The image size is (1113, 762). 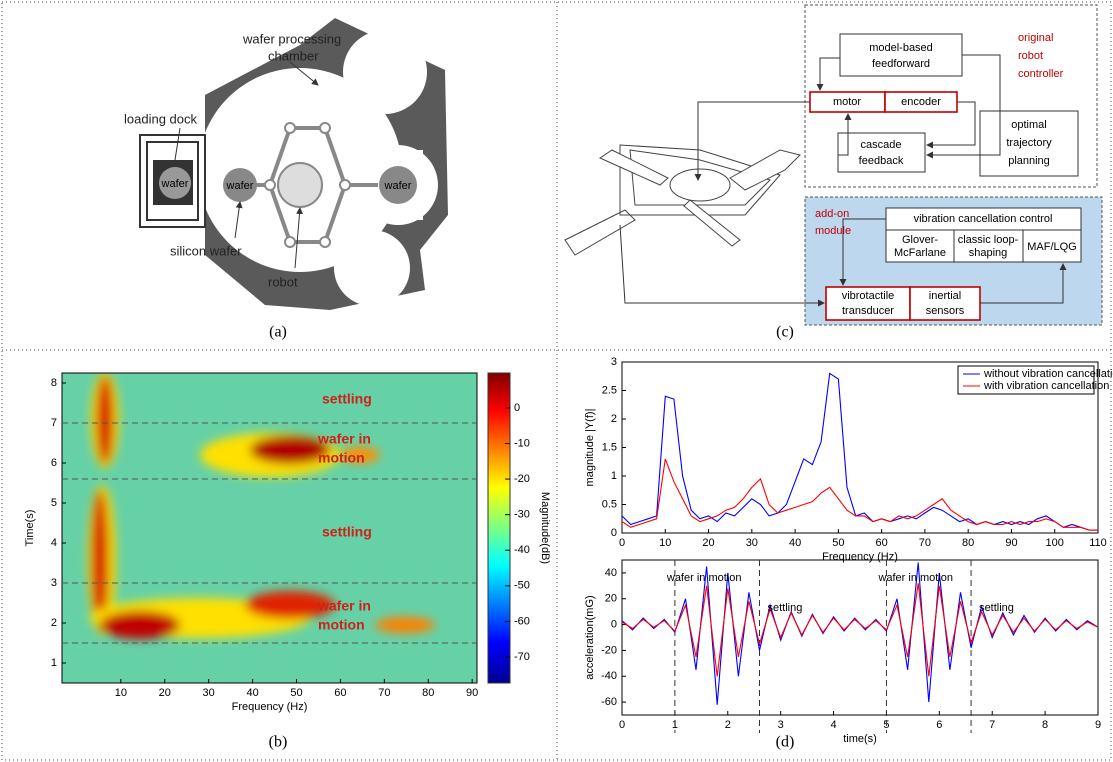 I want to click on y-tick-label: -40, so click(x=609, y=676).